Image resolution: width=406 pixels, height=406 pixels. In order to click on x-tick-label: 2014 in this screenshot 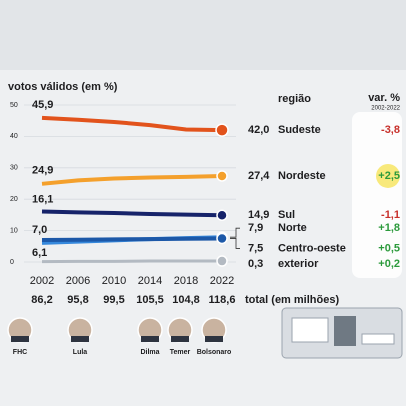, I will do `click(150, 281)`.